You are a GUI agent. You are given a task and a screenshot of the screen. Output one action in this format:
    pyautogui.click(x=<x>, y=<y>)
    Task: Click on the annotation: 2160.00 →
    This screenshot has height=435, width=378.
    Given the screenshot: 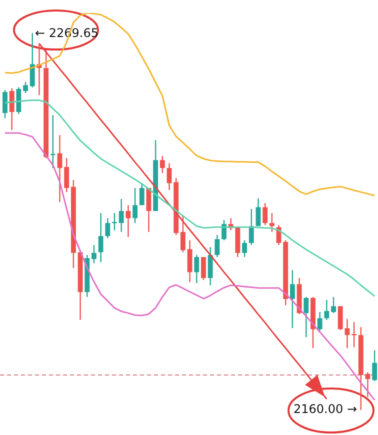 What is the action you would take?
    pyautogui.click(x=325, y=409)
    